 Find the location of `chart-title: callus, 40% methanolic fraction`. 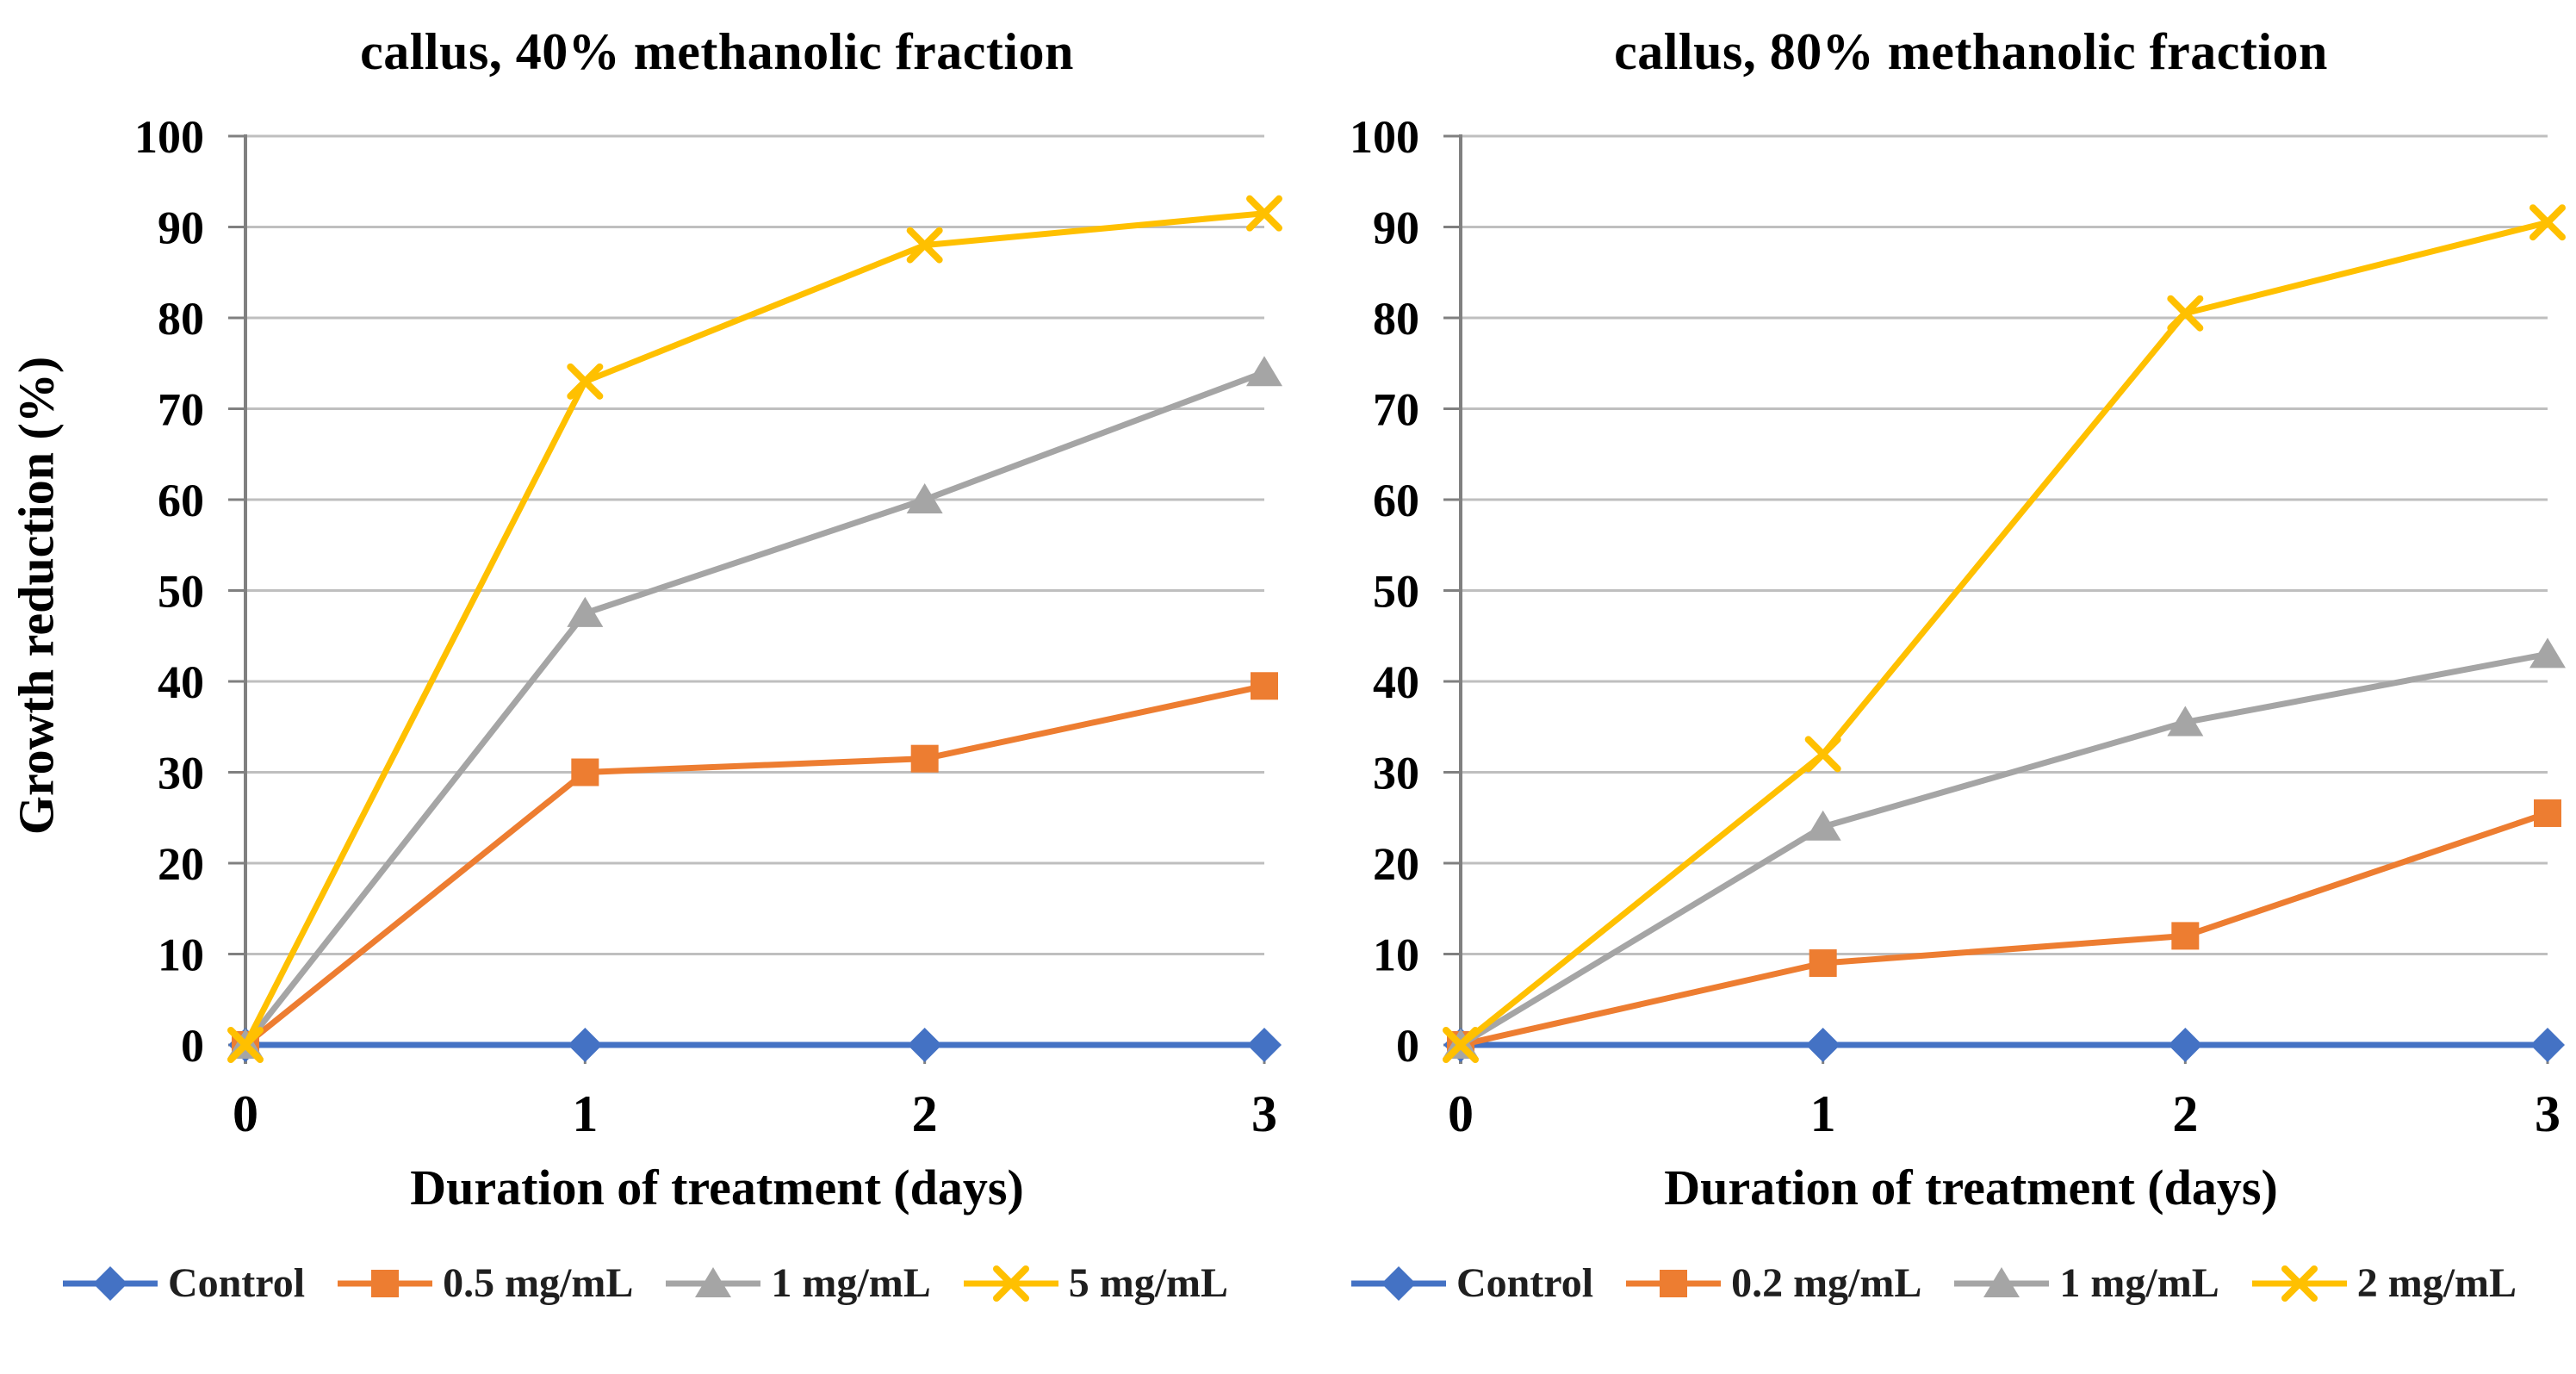

chart-title: callus, 40% methanolic fraction is located at coordinates (717, 51).